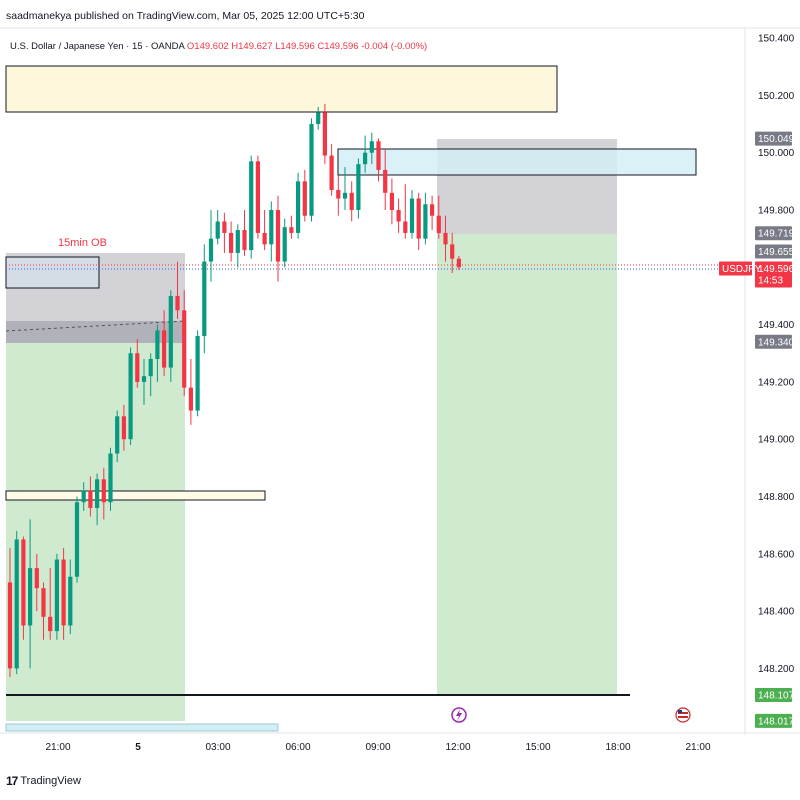 This screenshot has height=800, width=800. What do you see at coordinates (457, 747) in the screenshot?
I see `time-tick-label: 12:00` at bounding box center [457, 747].